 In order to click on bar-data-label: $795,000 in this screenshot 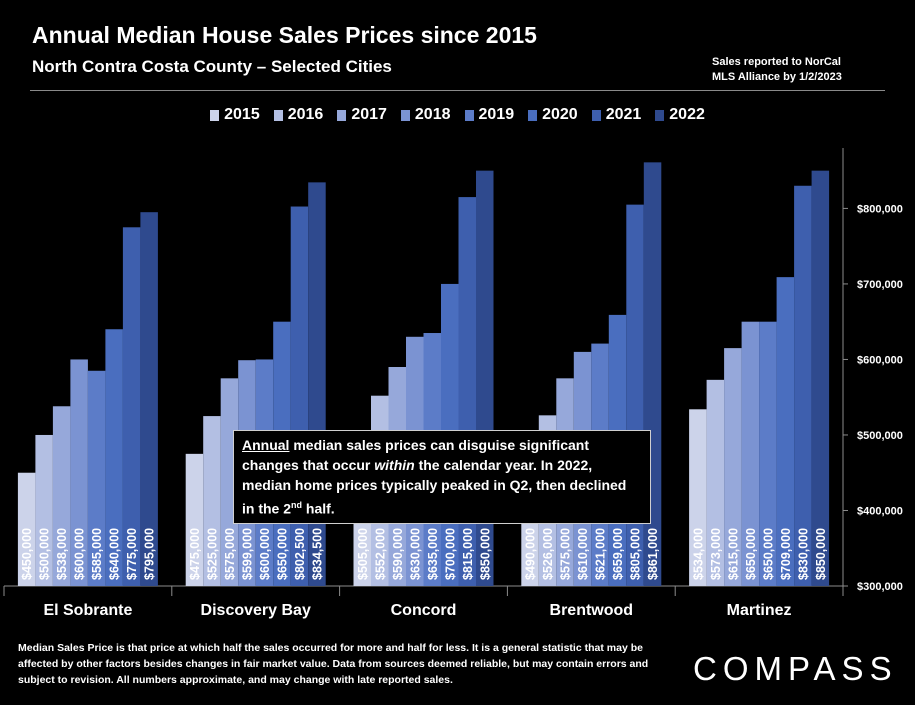, I will do `click(150, 554)`.